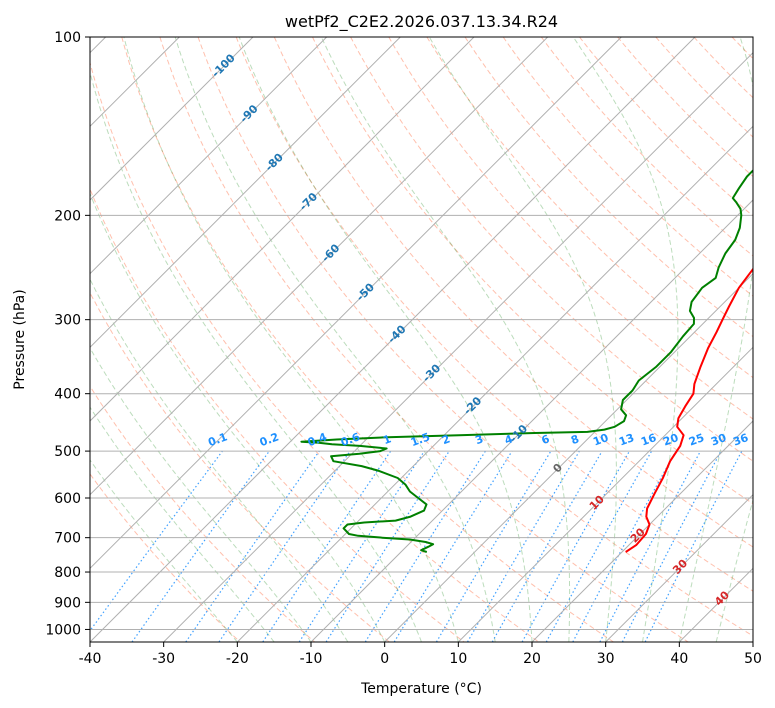 The height and width of the screenshot is (708, 775). Describe the element at coordinates (67, 334) in the screenshot. I see `y-axis: 100 200 300 400 500 600 700 800 900 1000` at that location.